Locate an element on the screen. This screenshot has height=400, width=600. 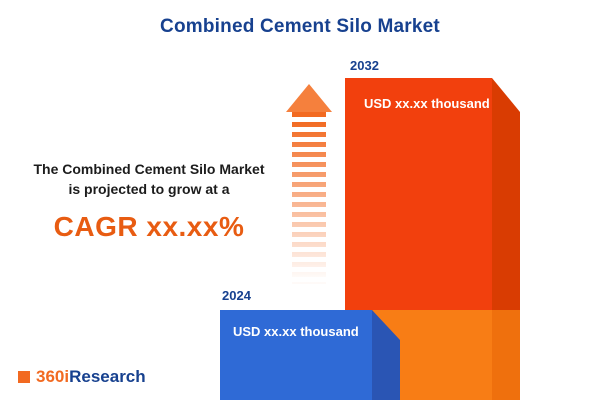
logo-text-research: Research is located at coordinates (107, 376).